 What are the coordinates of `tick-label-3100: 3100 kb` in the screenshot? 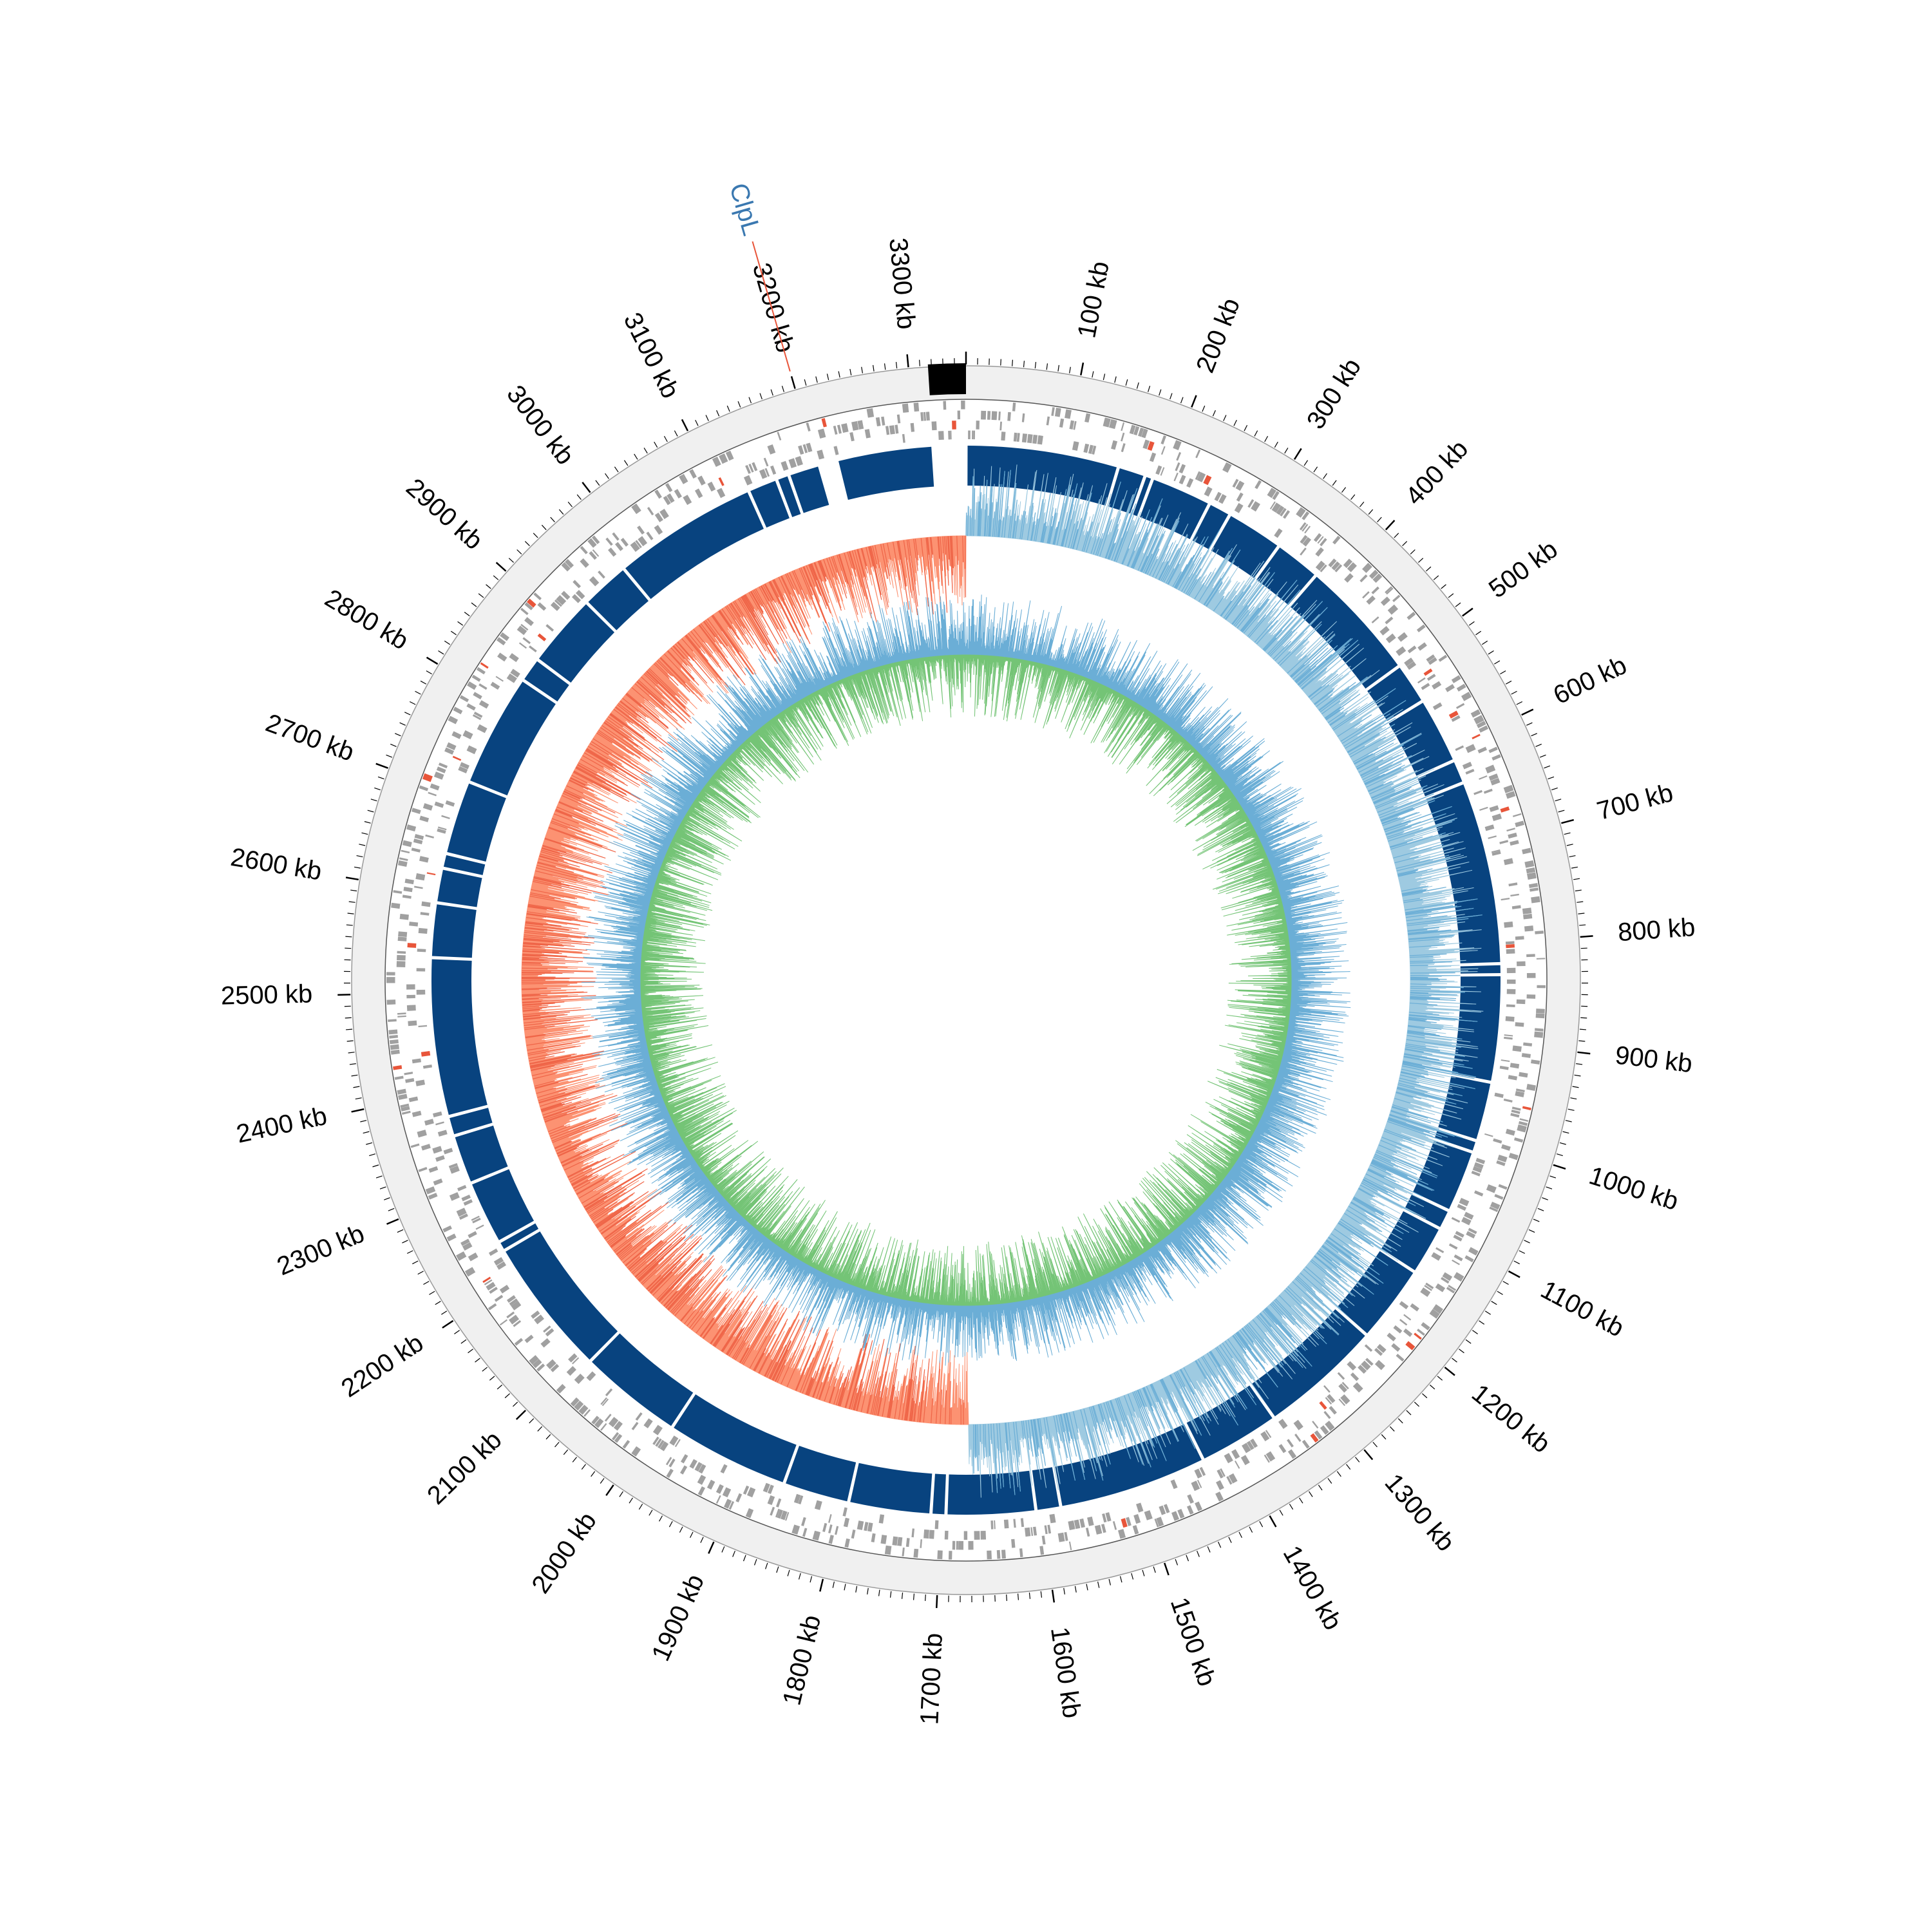 It's located at (651, 355).